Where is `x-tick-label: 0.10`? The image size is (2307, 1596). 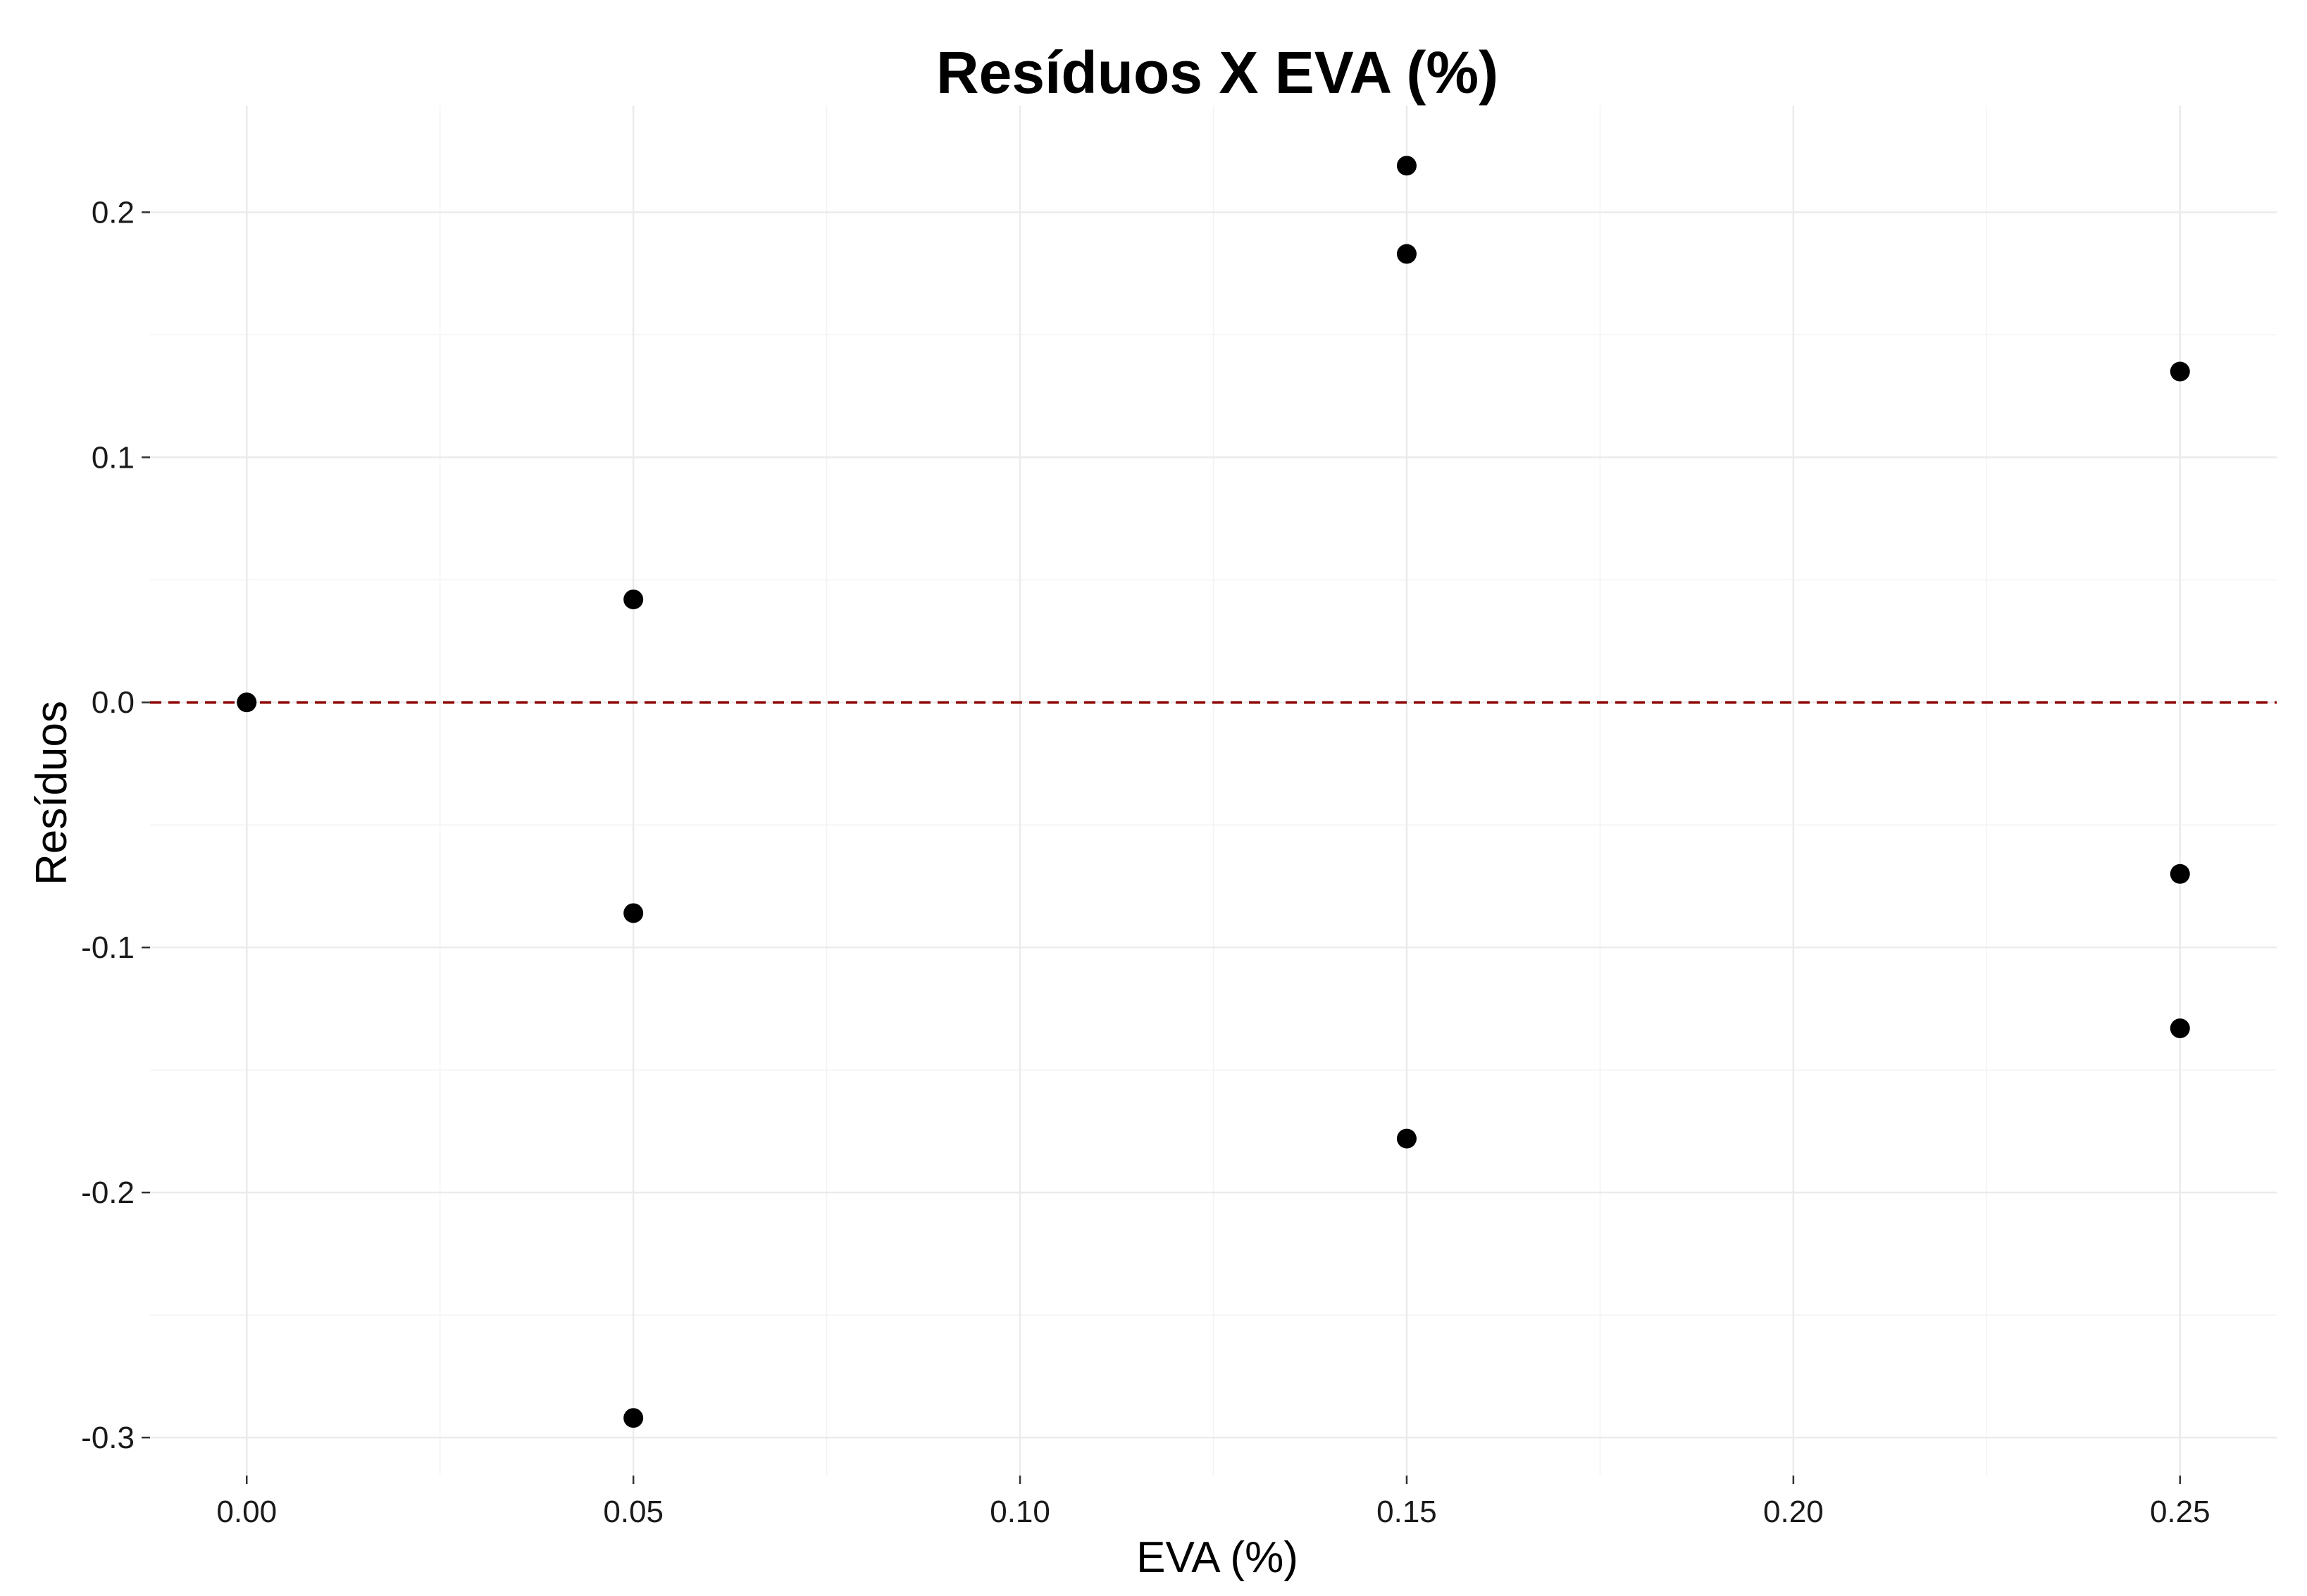
x-tick-label: 0.10 is located at coordinates (1020, 1512).